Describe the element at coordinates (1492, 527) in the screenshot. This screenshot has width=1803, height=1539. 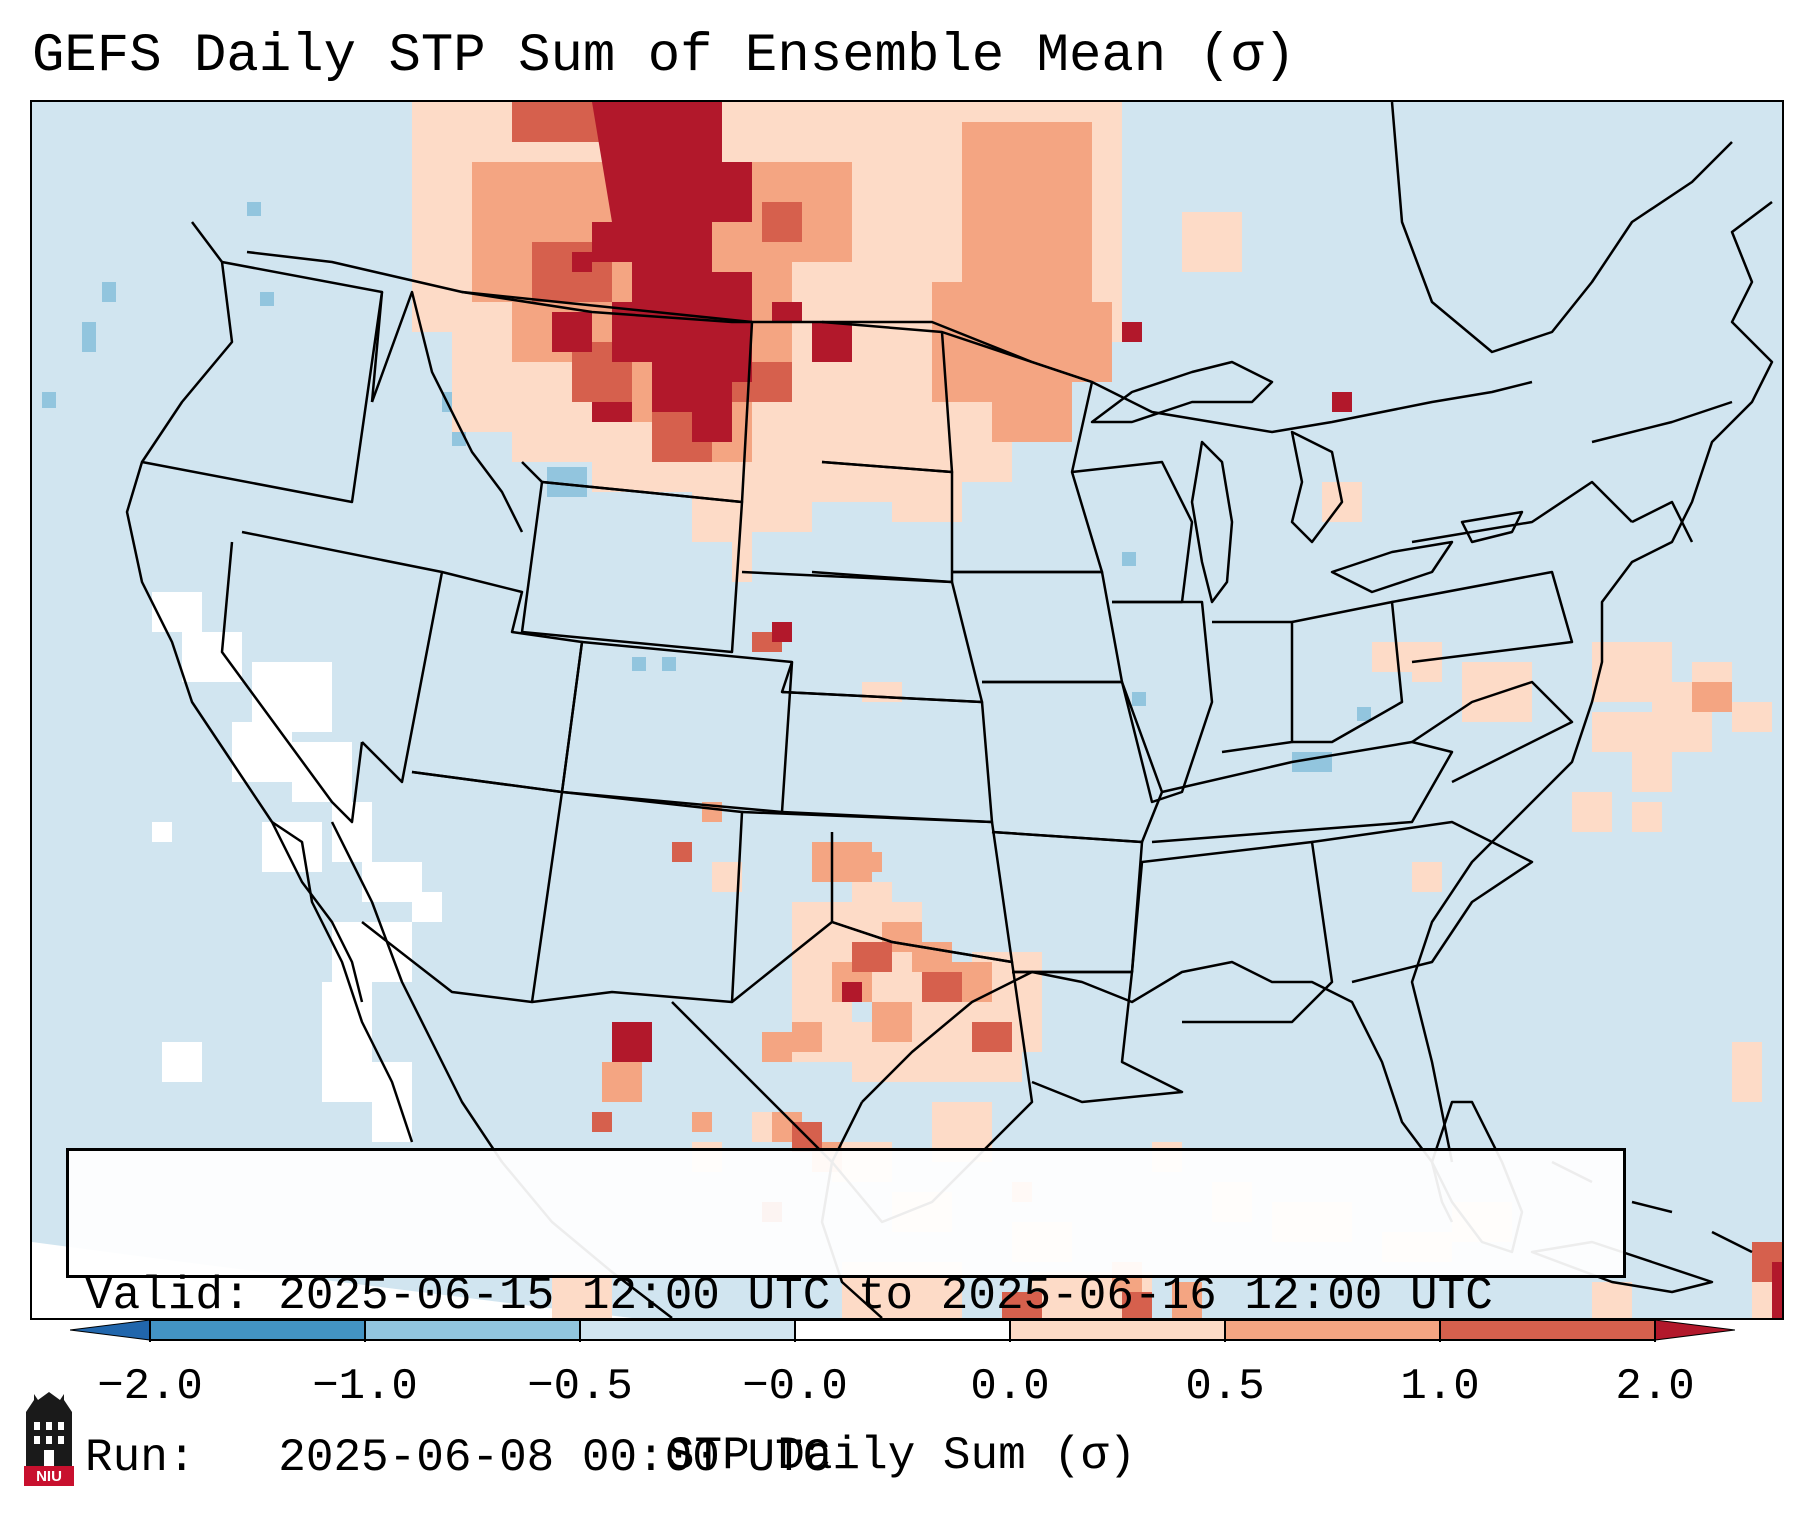
I see `great-lakes-ontario` at that location.